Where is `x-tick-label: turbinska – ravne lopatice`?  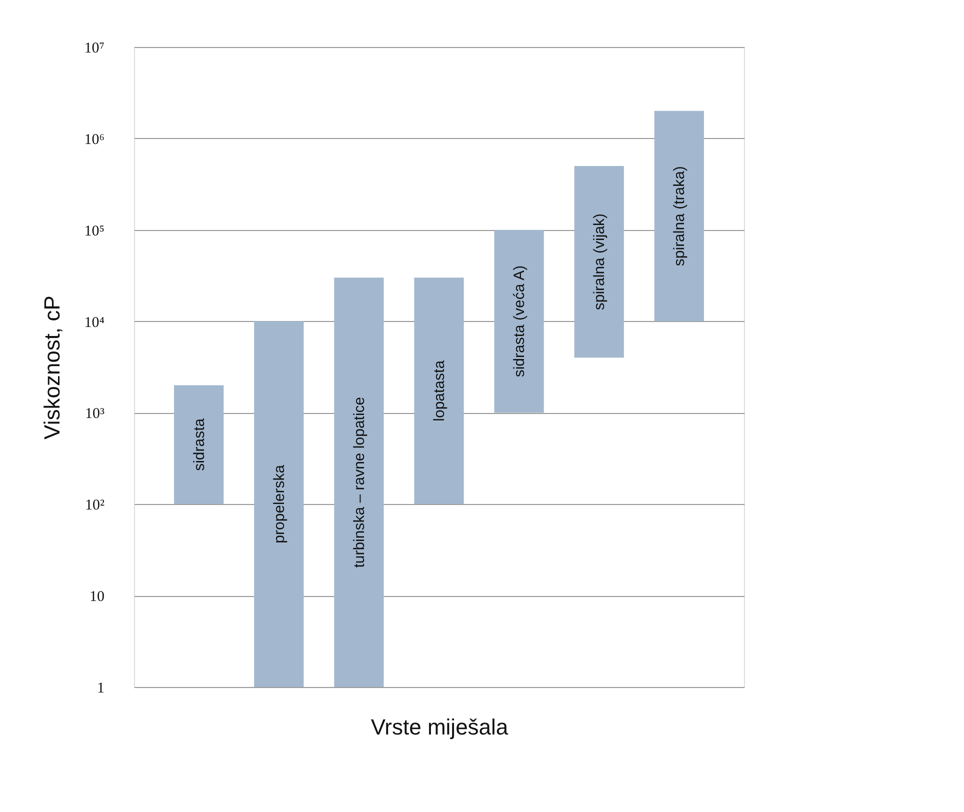
x-tick-label: turbinska – ravne lopatice is located at coordinates (359, 482).